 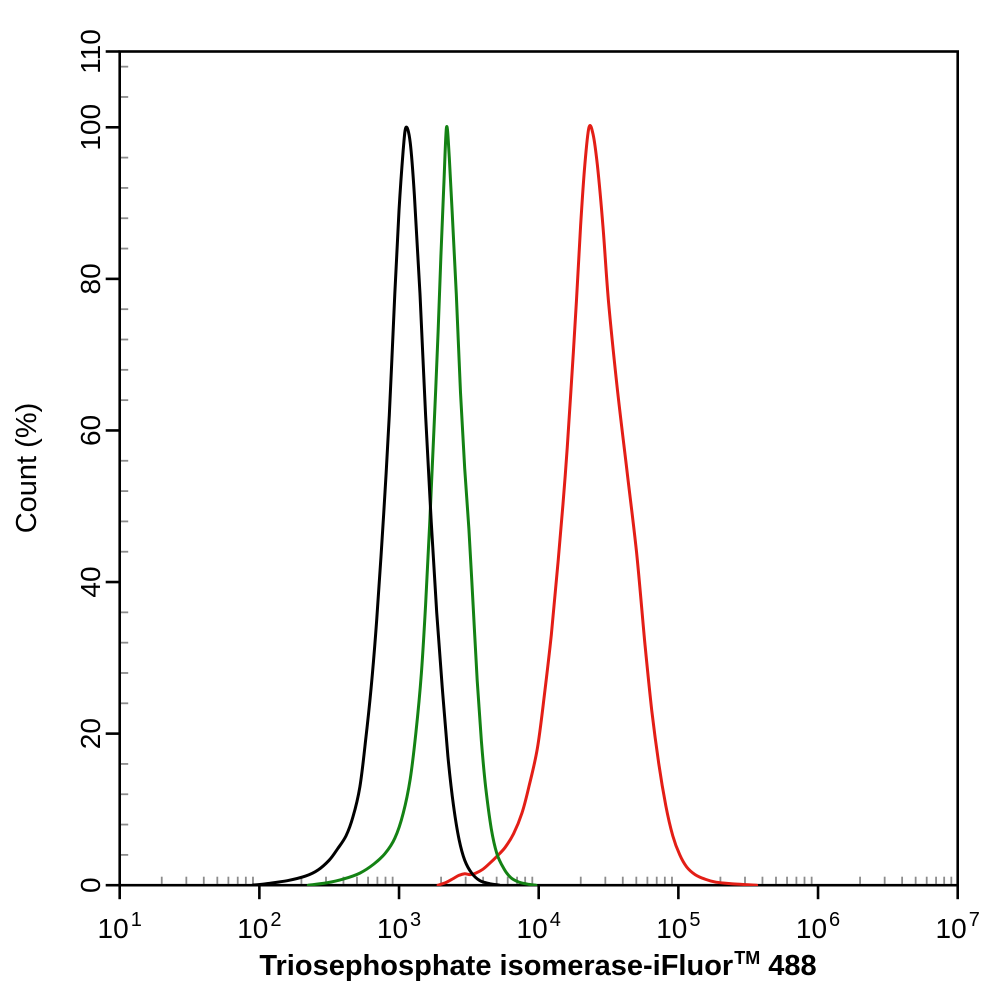 What do you see at coordinates (747, 958) in the screenshot?
I see `trademark-superscript: TM` at bounding box center [747, 958].